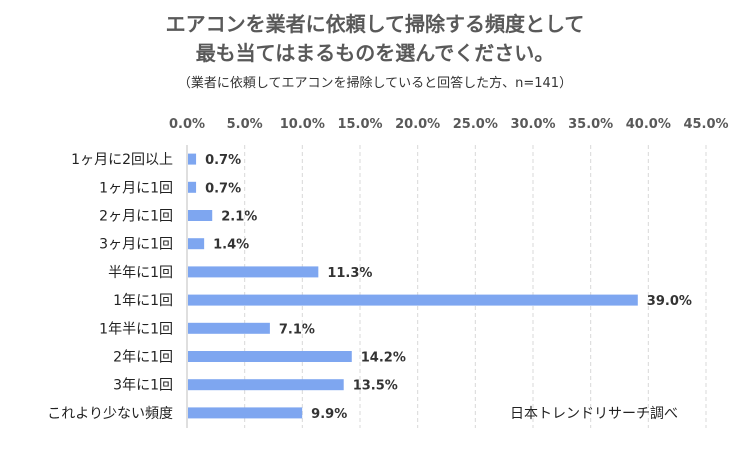  Describe the element at coordinates (302, 124) in the screenshot. I see `x-tick-label: 10.0%` at that location.